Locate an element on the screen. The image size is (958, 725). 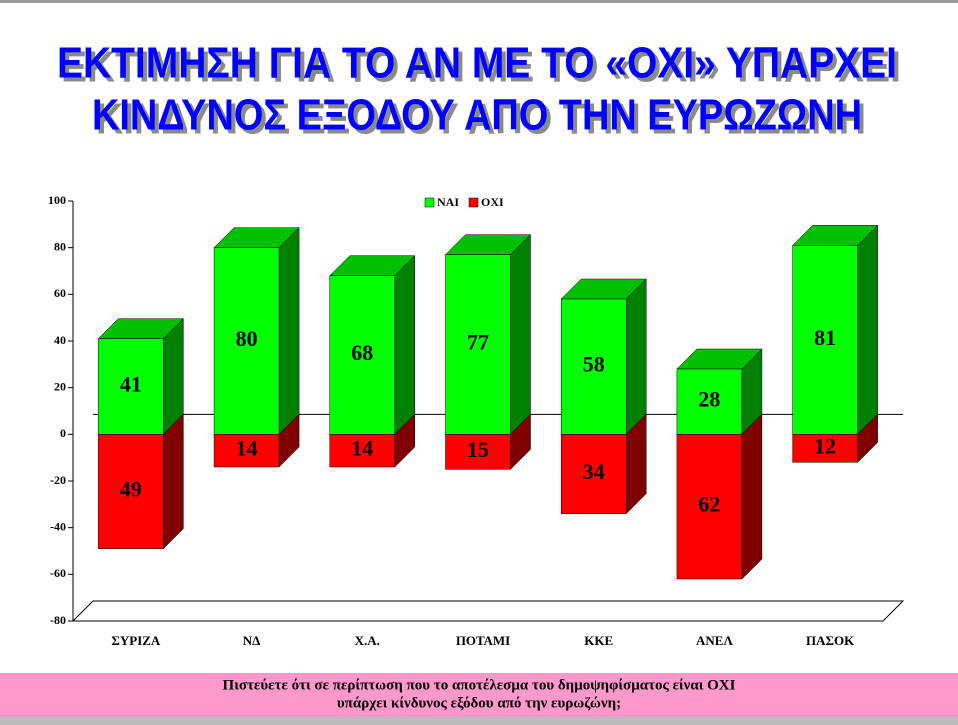
top-border is located at coordinates (479, 1).